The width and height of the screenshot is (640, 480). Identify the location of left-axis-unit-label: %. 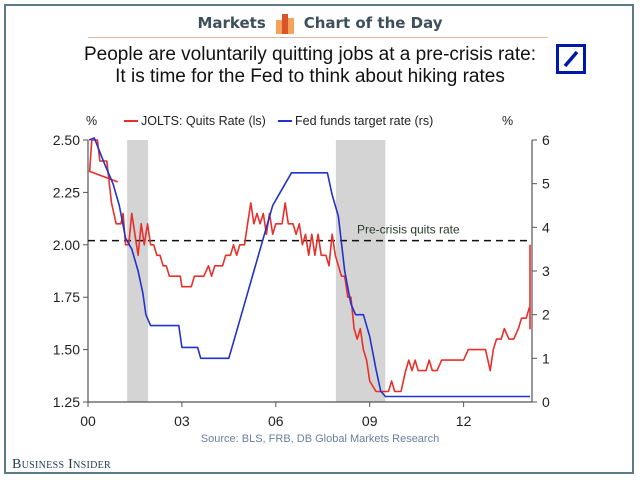
(92, 121).